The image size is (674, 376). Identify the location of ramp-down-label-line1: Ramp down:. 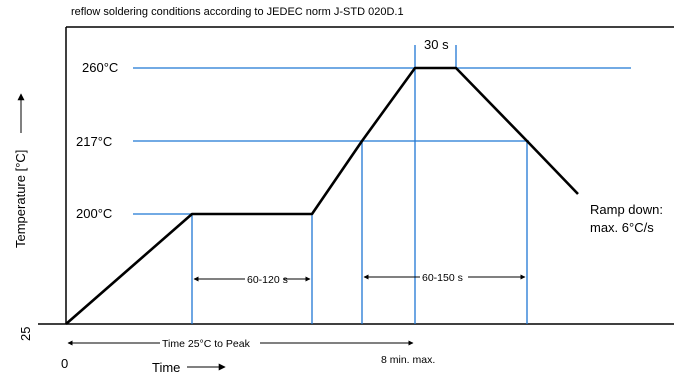
(626, 209).